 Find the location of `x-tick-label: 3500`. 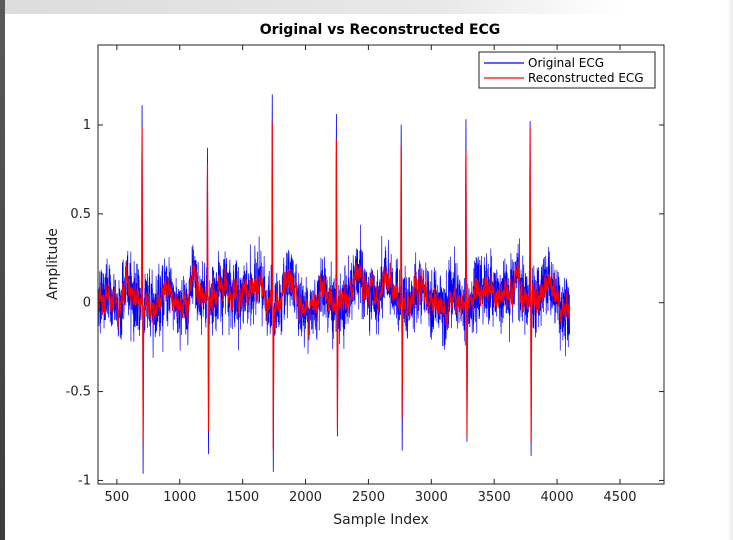

x-tick-label: 3500 is located at coordinates (494, 497).